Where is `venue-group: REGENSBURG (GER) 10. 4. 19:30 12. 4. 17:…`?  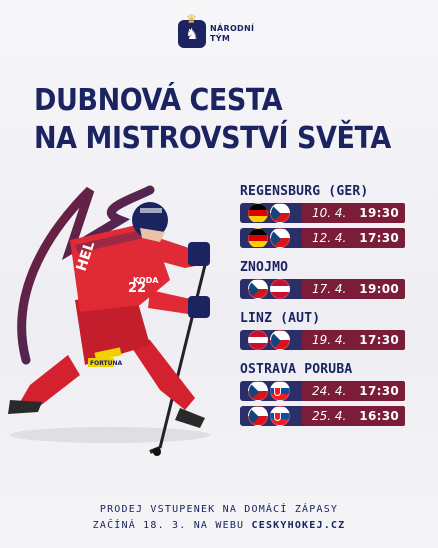 venue-group: REGENSBURG (GER) 10. 4. 19:30 12. 4. 17:… is located at coordinates (322, 216).